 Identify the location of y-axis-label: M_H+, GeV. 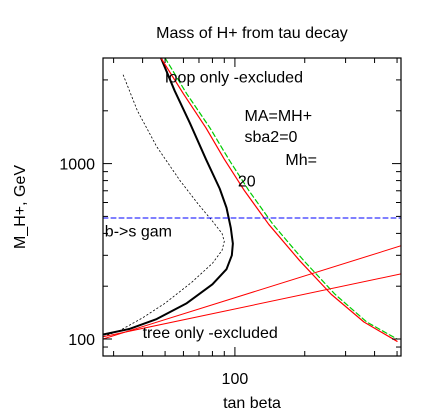
(20, 207).